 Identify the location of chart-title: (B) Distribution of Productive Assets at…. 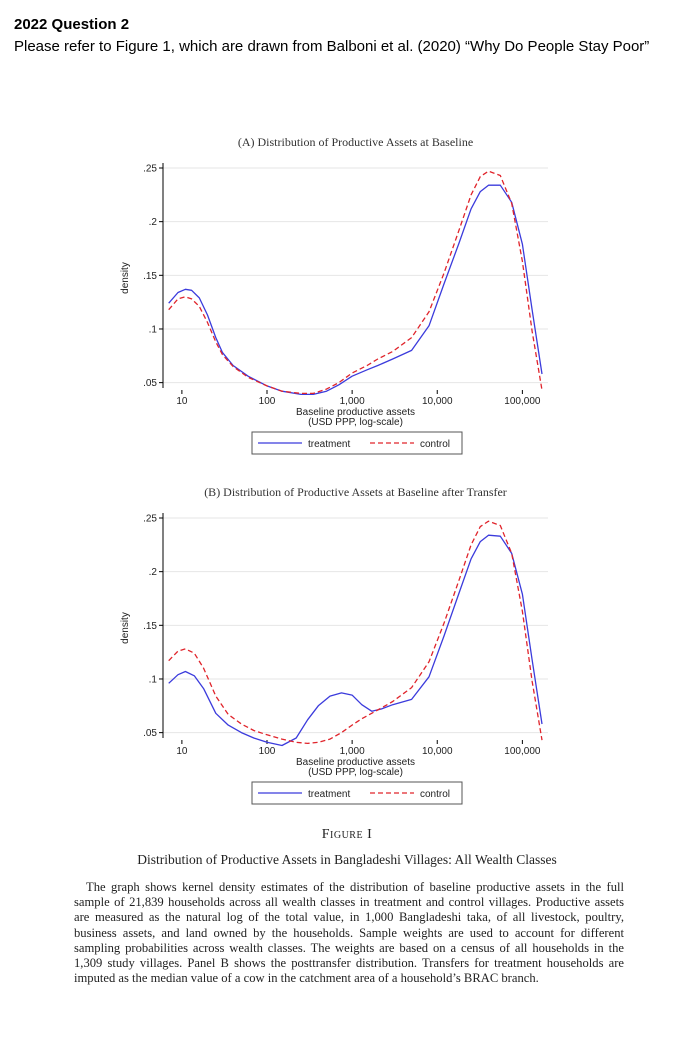
(355, 492).